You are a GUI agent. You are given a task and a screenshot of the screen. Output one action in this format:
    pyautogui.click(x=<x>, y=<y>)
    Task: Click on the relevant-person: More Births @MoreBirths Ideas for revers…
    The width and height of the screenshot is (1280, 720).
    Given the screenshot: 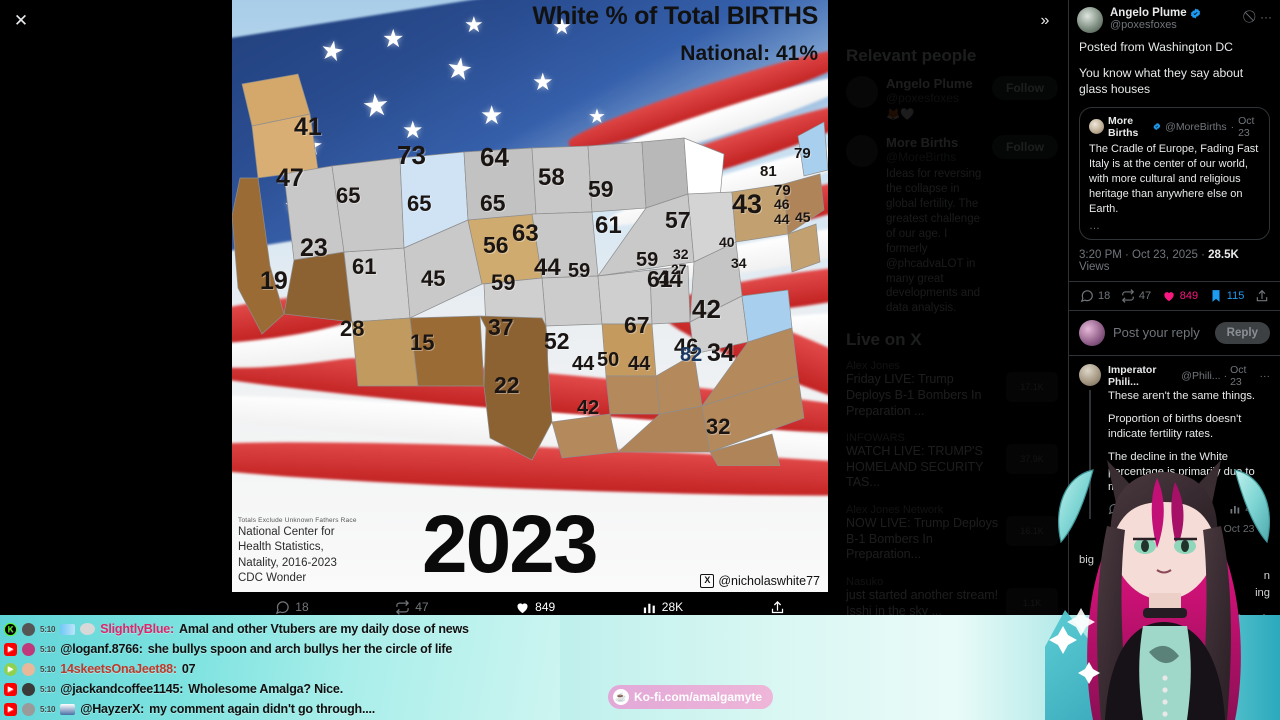 What is the action you would take?
    pyautogui.click(x=952, y=225)
    